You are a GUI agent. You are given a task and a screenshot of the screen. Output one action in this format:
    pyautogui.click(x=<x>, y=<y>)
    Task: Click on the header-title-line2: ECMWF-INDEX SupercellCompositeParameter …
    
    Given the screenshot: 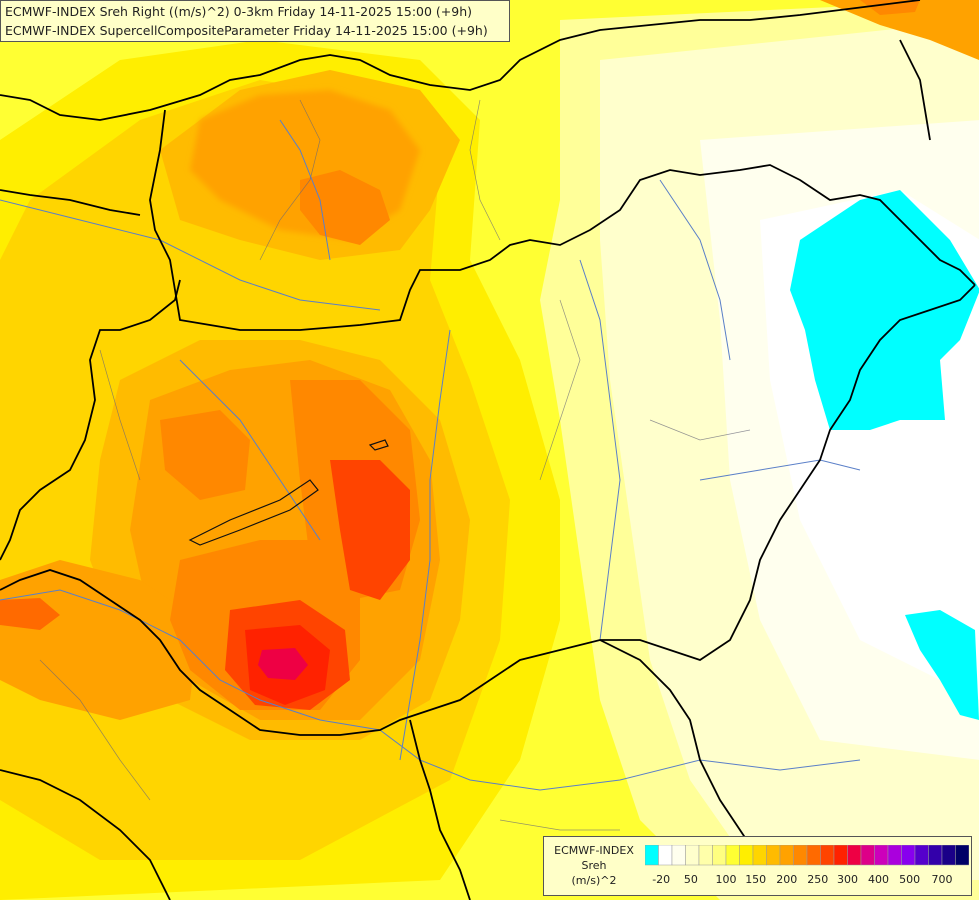 What is the action you would take?
    pyautogui.click(x=246, y=30)
    